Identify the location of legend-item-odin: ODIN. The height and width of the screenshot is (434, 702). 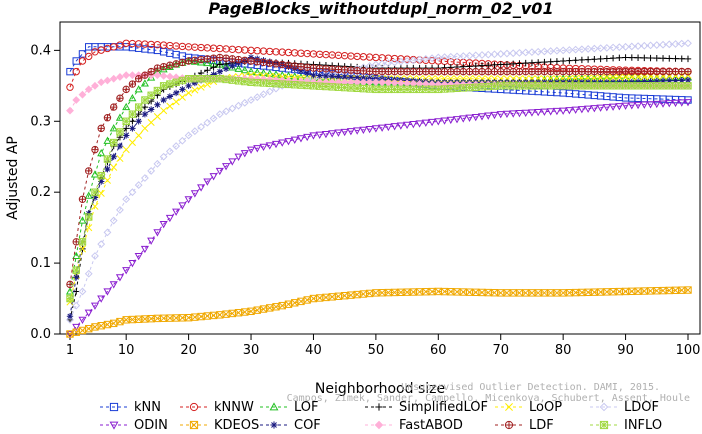
(134, 425).